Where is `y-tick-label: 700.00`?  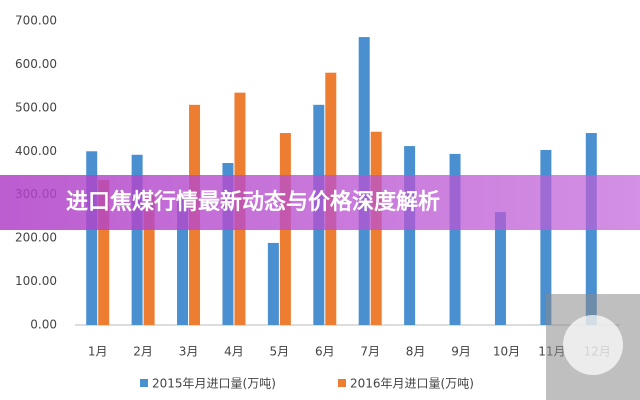
y-tick-label: 700.00 is located at coordinates (36, 21).